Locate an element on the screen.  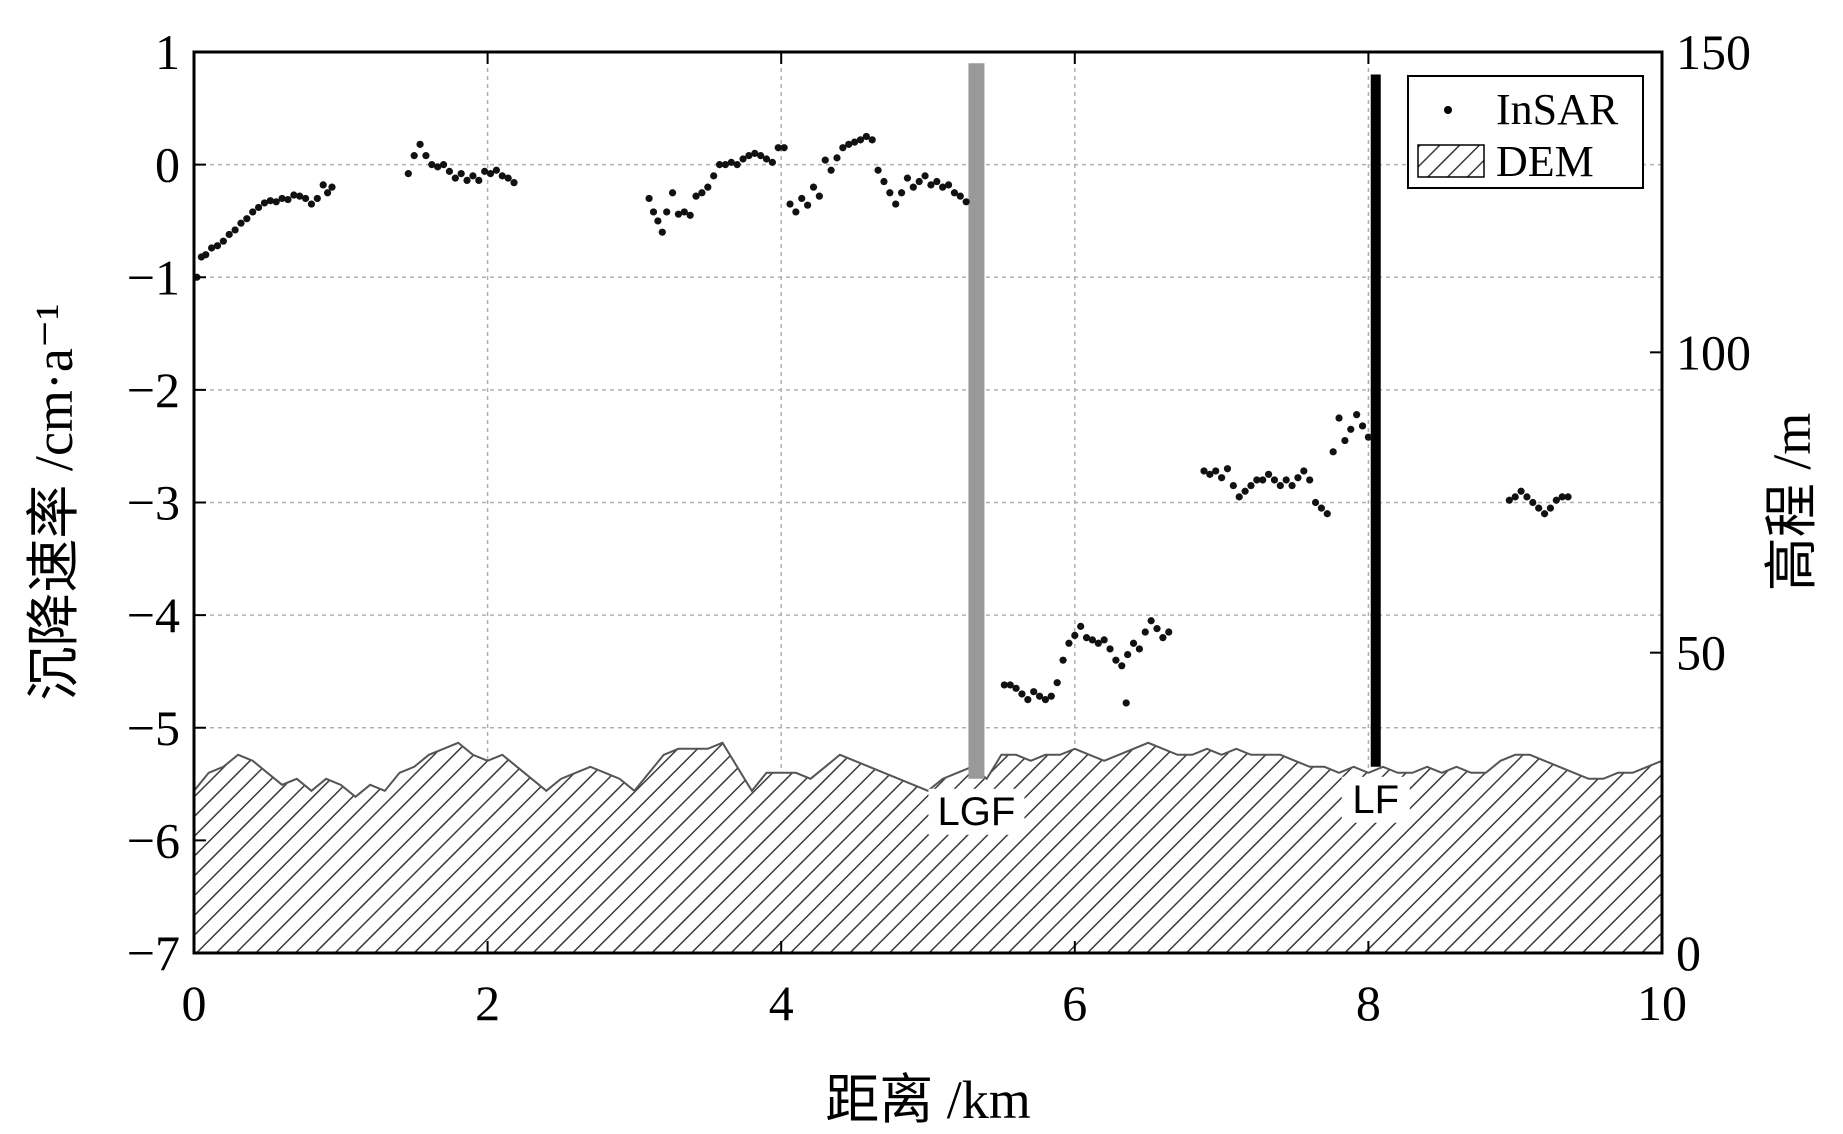
x-tick-label: 10 is located at coordinates (1662, 1003).